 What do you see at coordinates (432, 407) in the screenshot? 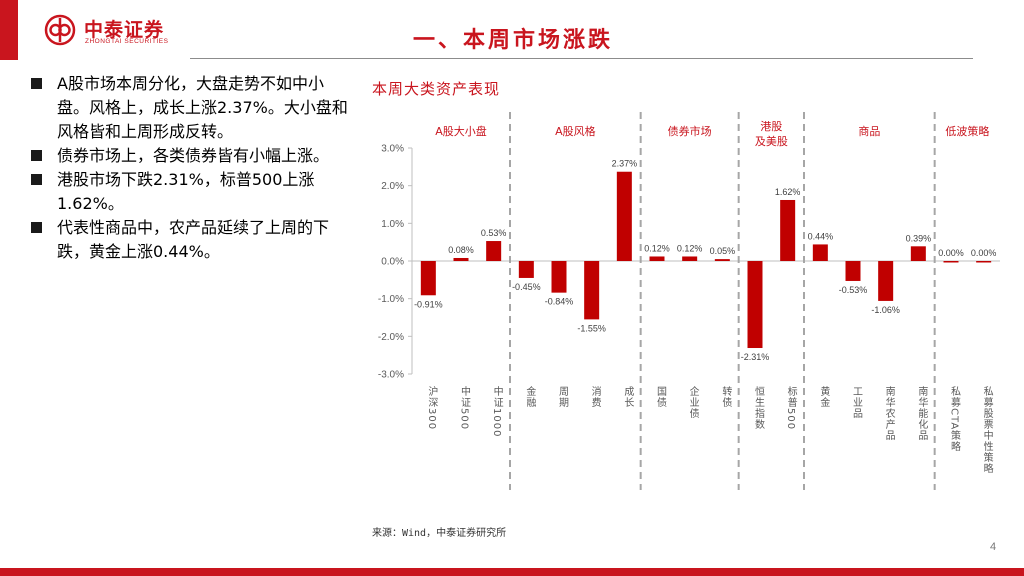
I see `category-label: 沪深300` at bounding box center [432, 407].